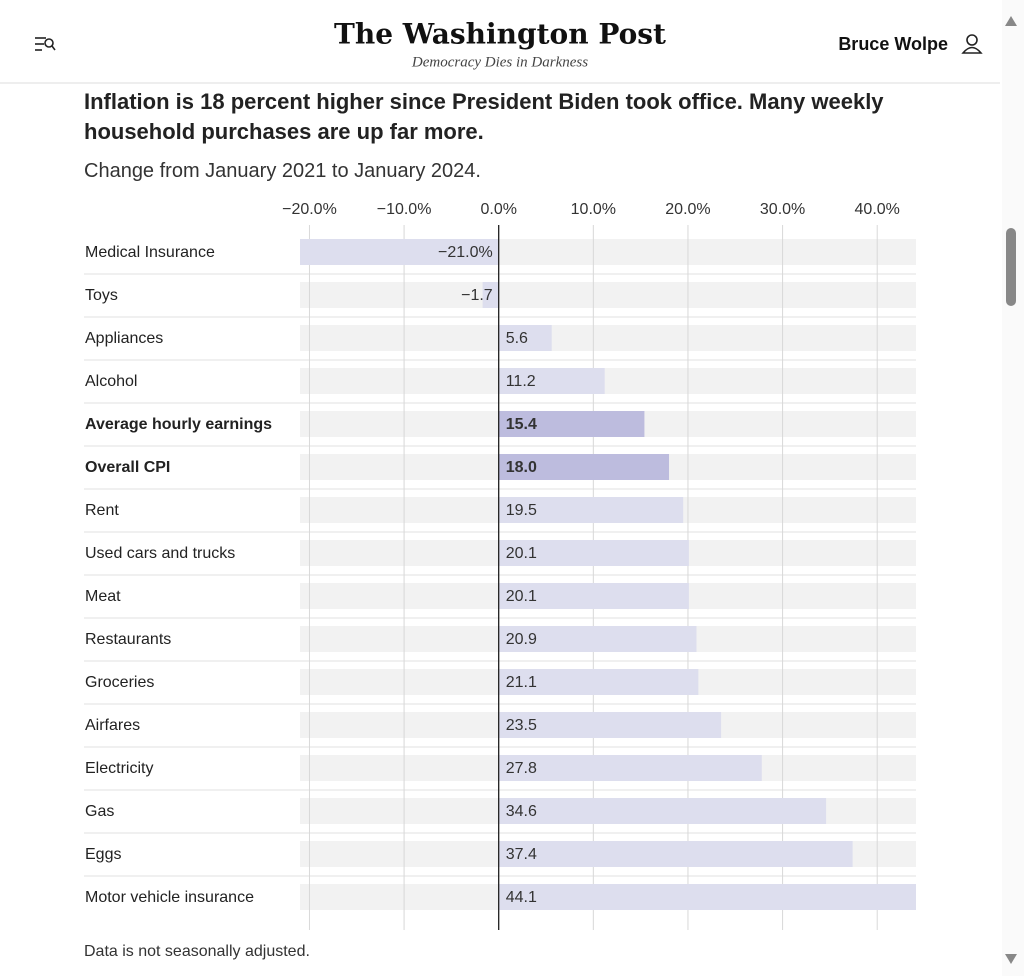 The height and width of the screenshot is (976, 1024). Describe the element at coordinates (1011, 21) in the screenshot. I see `scroll-up` at that location.